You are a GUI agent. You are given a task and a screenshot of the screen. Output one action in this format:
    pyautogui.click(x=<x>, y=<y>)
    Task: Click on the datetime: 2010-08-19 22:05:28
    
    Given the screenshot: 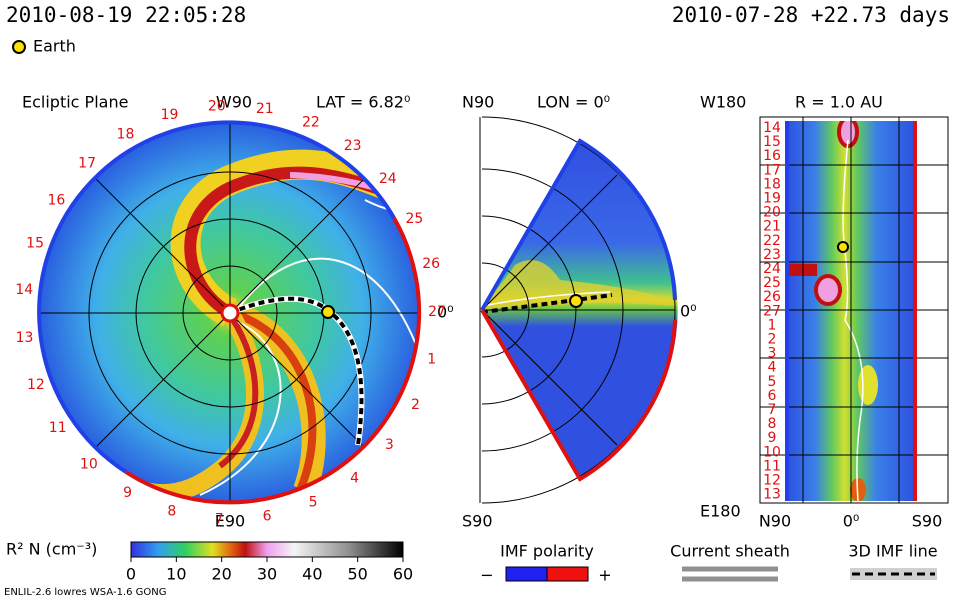 What is the action you would take?
    pyautogui.click(x=126, y=15)
    